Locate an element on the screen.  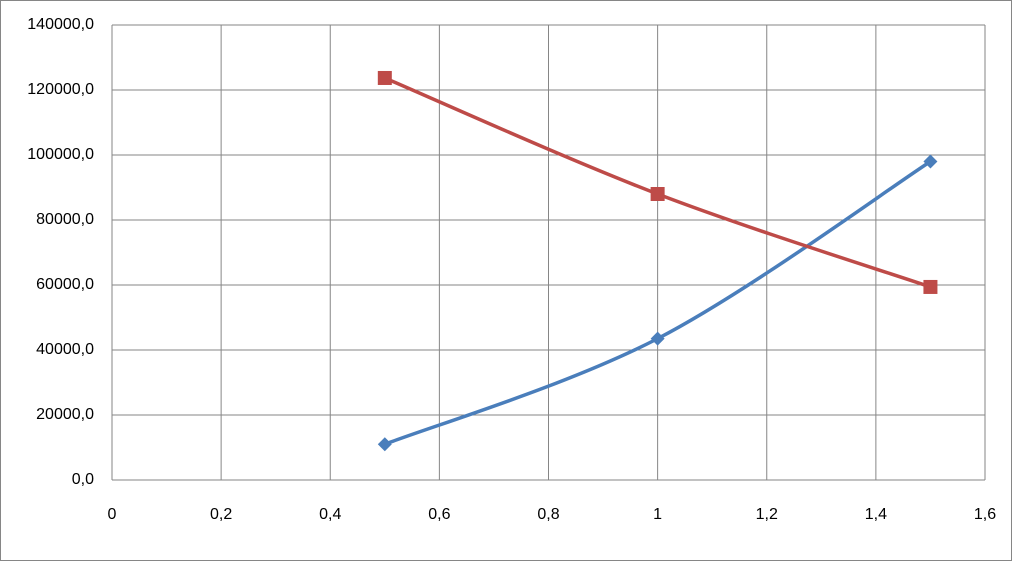
x-tick-label: 0,8 is located at coordinates (548, 514).